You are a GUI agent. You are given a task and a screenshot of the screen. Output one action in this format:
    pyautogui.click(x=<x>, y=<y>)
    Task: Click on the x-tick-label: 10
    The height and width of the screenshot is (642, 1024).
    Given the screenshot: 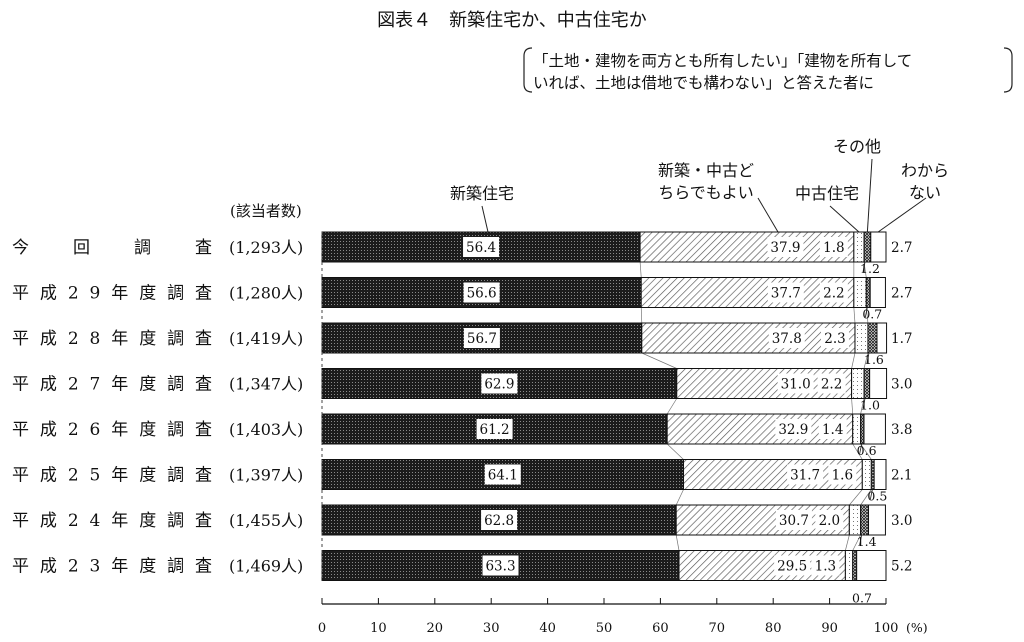 What is the action you would take?
    pyautogui.click(x=378, y=628)
    